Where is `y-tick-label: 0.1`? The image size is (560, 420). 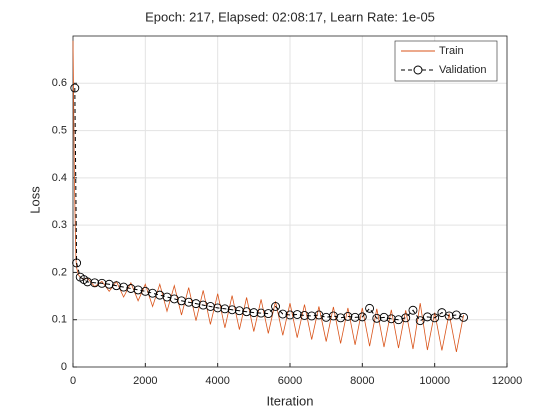 y-tick-label: 0.1 is located at coordinates (59, 320).